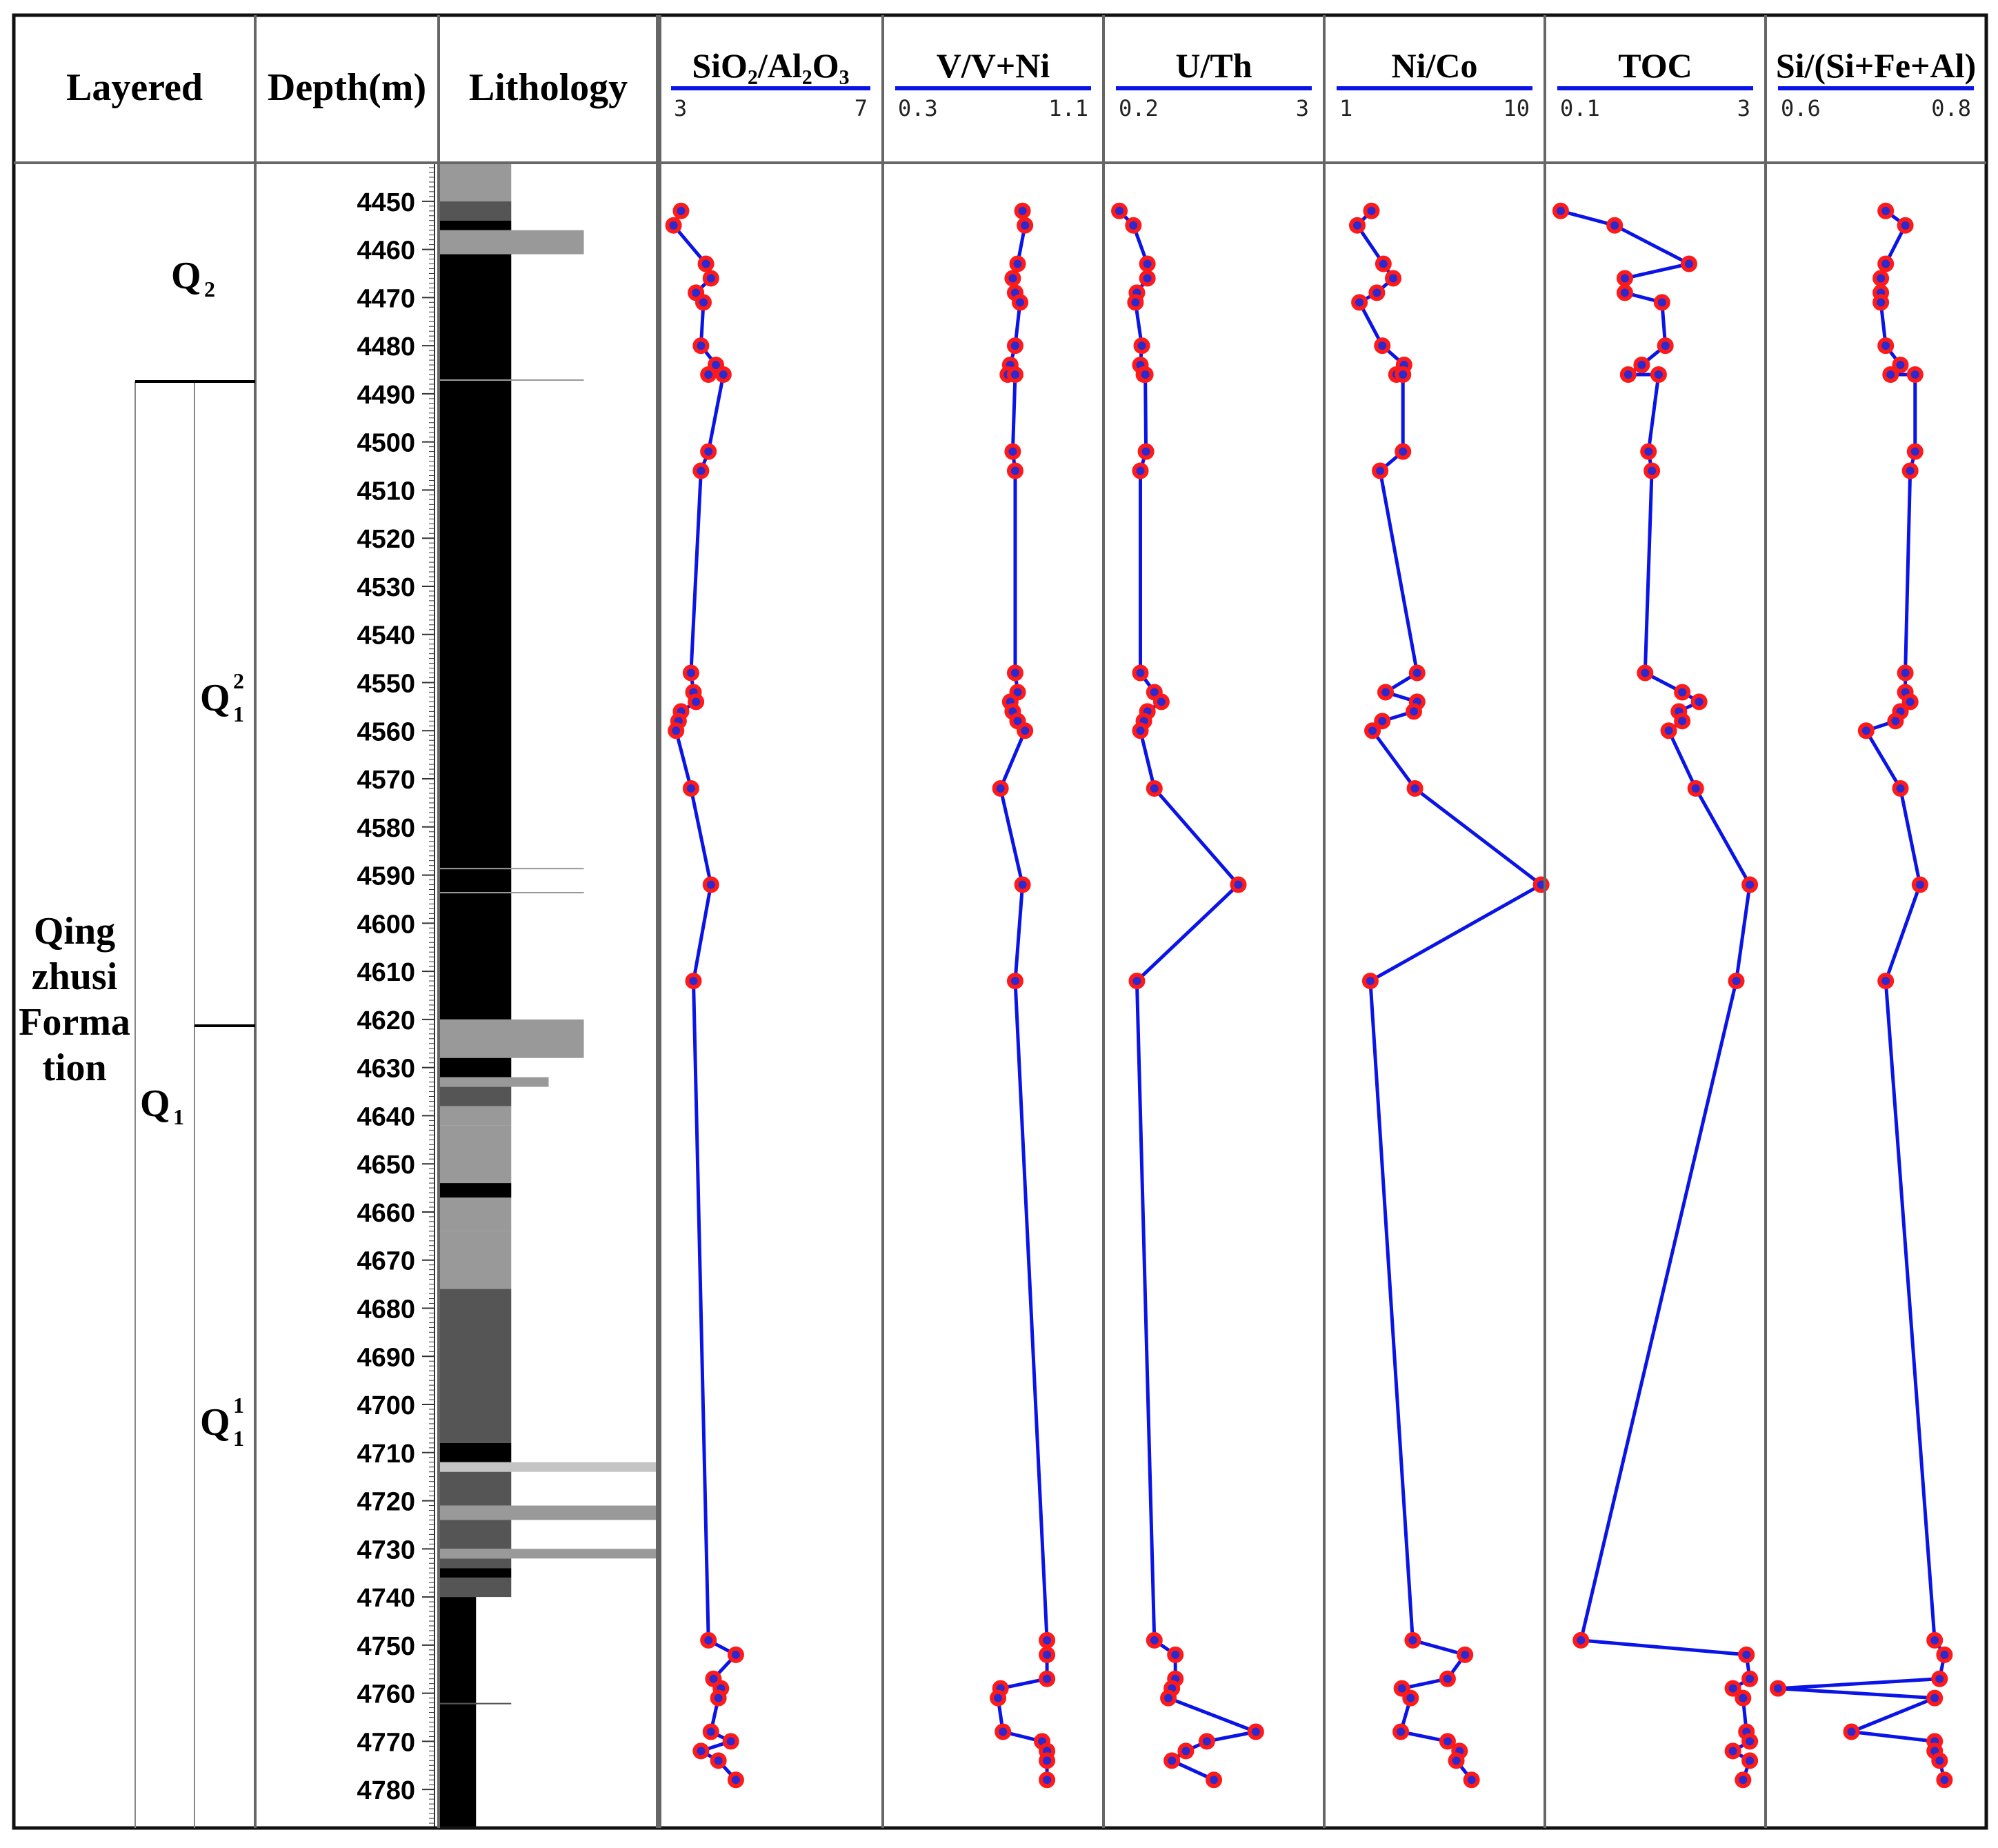 Image resolution: width=1998 pixels, height=1848 pixels. Describe the element at coordinates (155, 1103) in the screenshot. I see `member-q1-letter: Q` at that location.